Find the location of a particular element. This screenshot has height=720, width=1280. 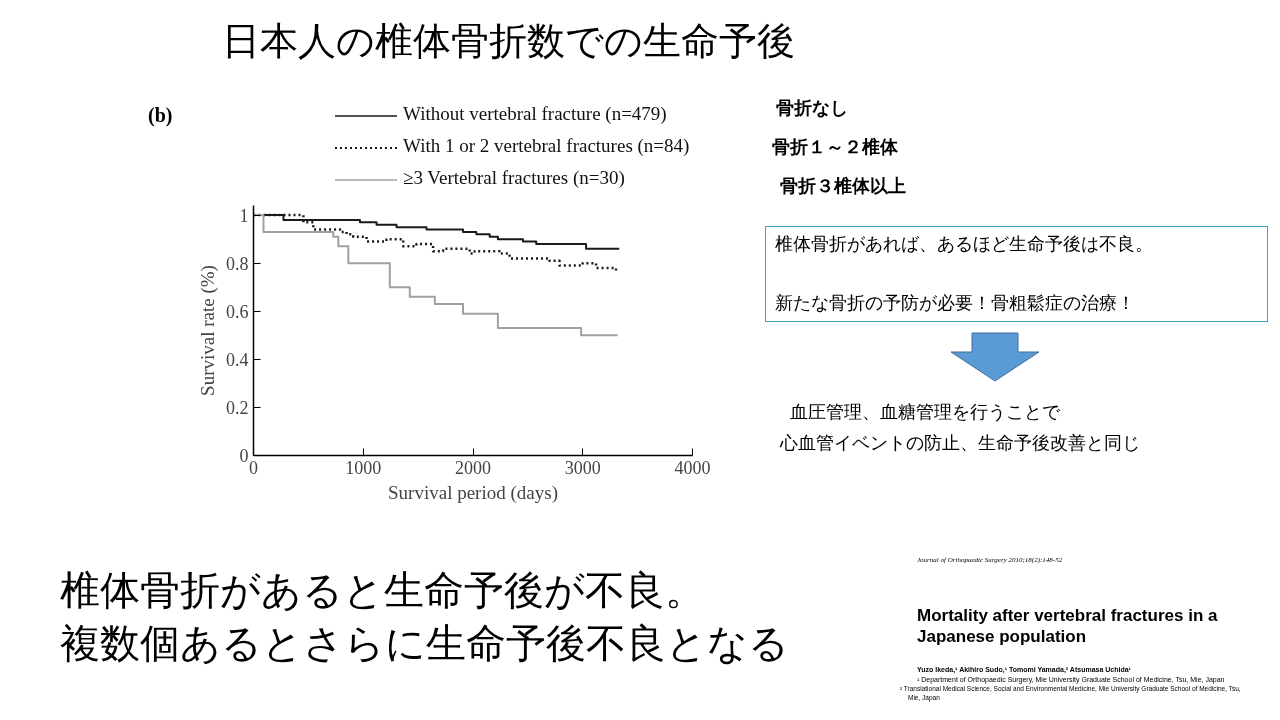

text: 複数個あるとさらに生命予後不良となる is located at coordinates (424, 643).